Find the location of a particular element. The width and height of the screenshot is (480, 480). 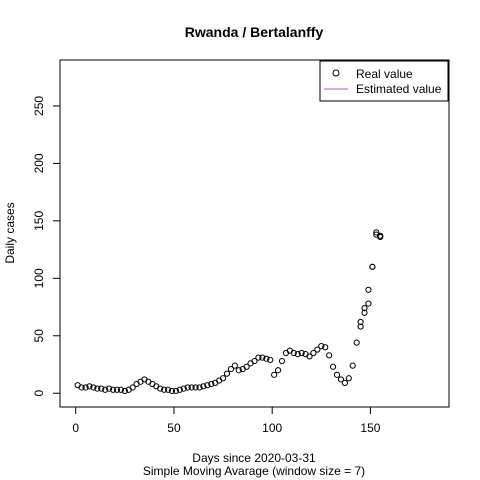

legend: Real value Estimated value is located at coordinates (384, 81).